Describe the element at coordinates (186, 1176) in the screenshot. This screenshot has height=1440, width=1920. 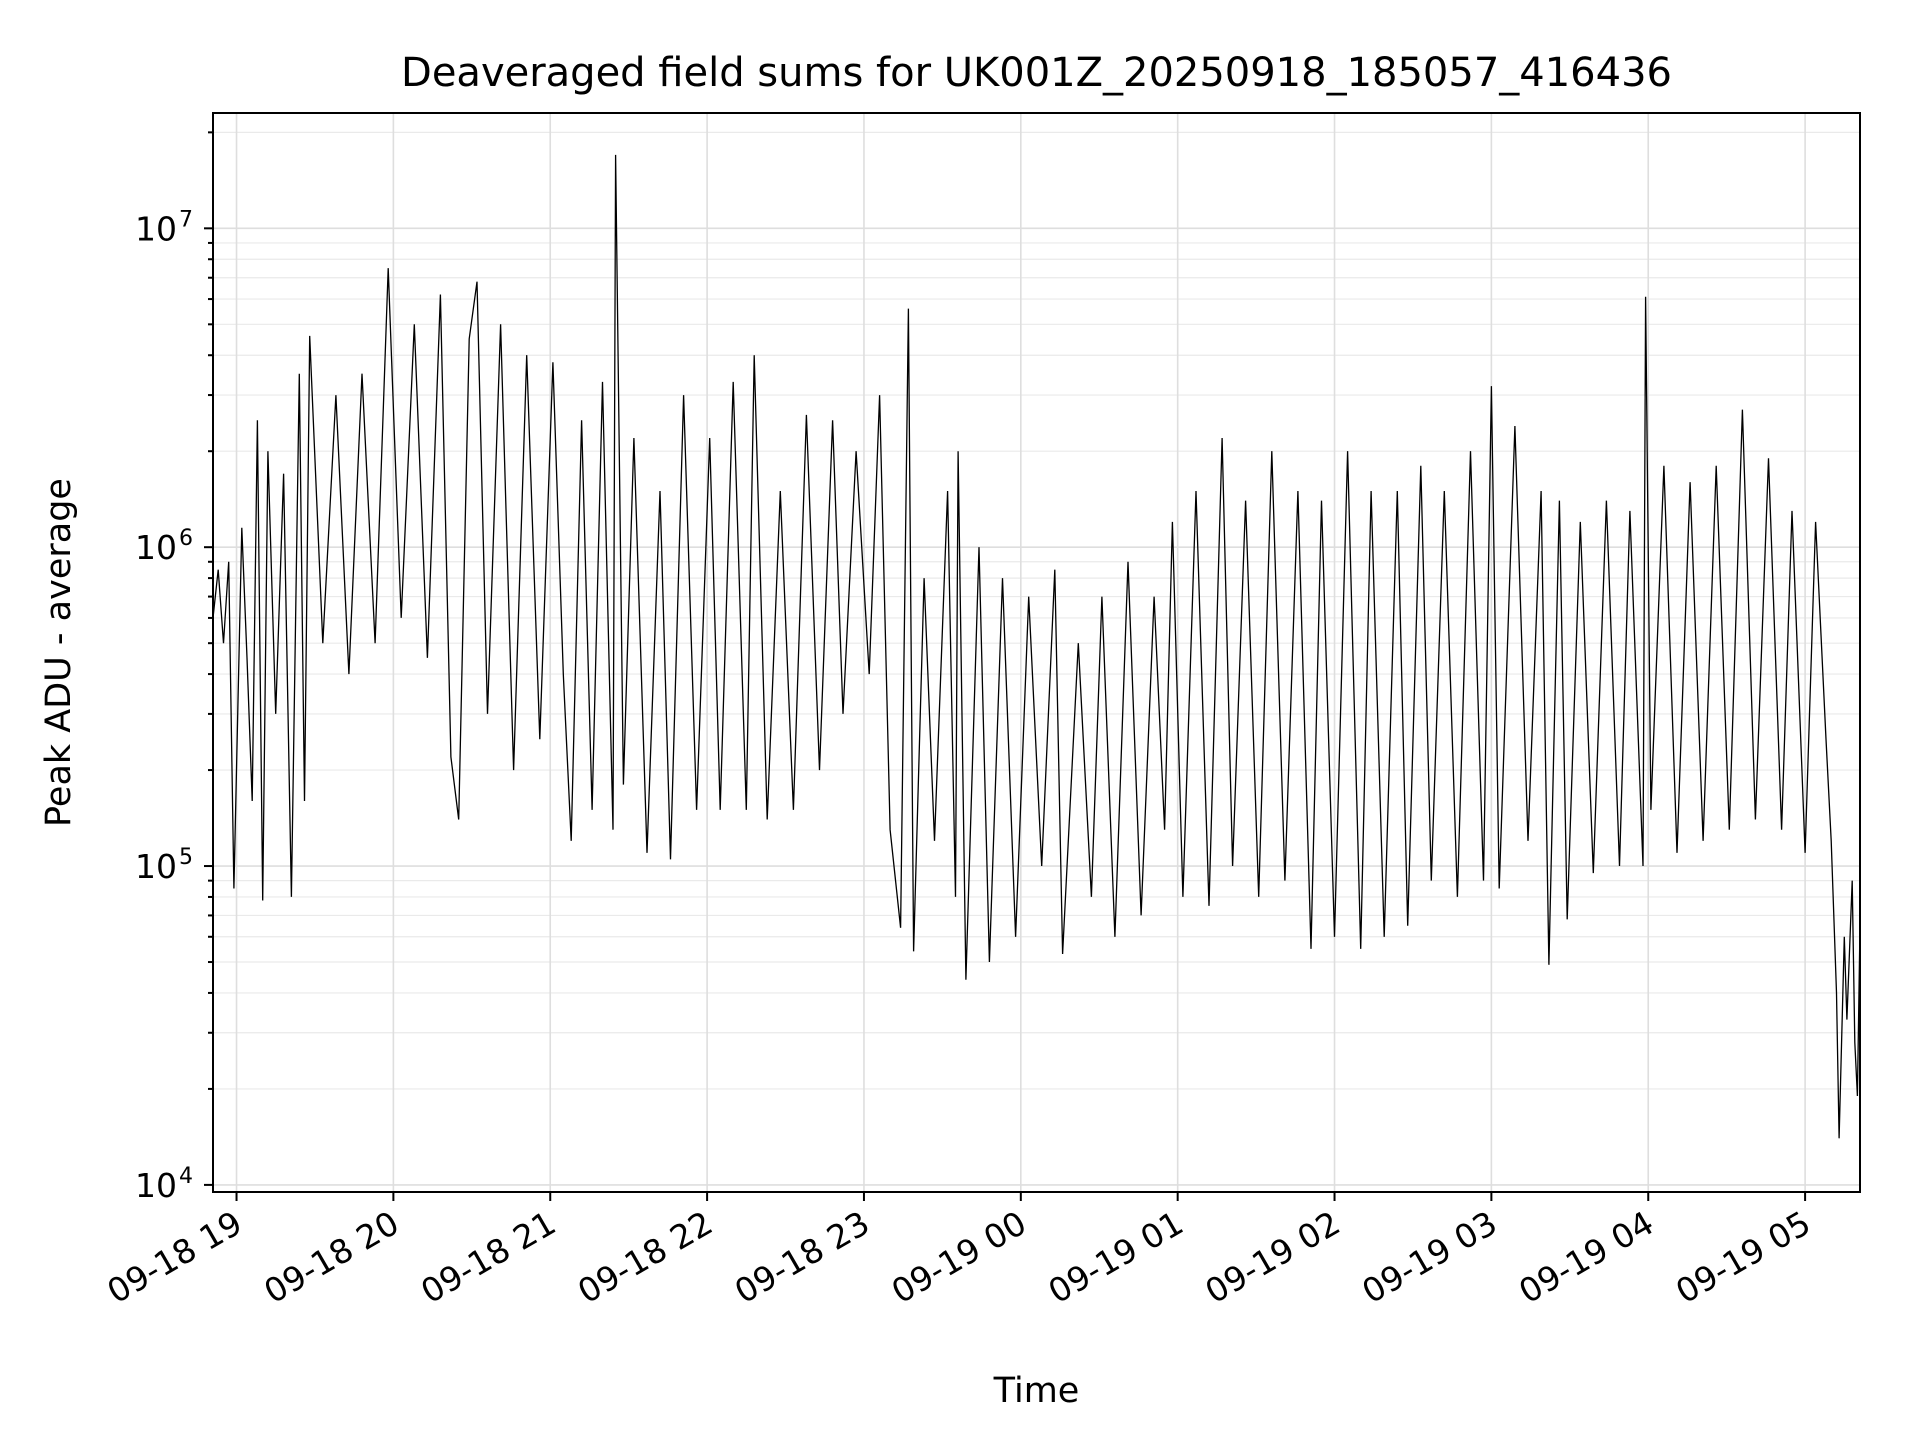
I see `y-tick-label-exponent: 4` at that location.